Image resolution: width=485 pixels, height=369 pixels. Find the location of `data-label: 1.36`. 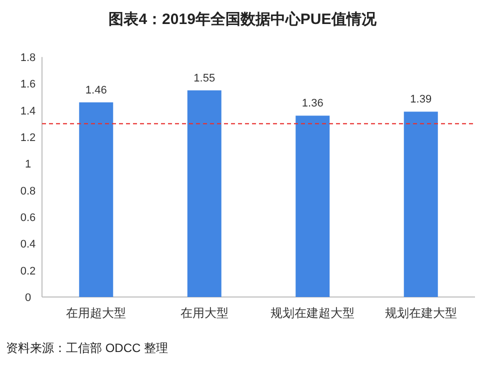

data-label: 1.36 is located at coordinates (313, 104).